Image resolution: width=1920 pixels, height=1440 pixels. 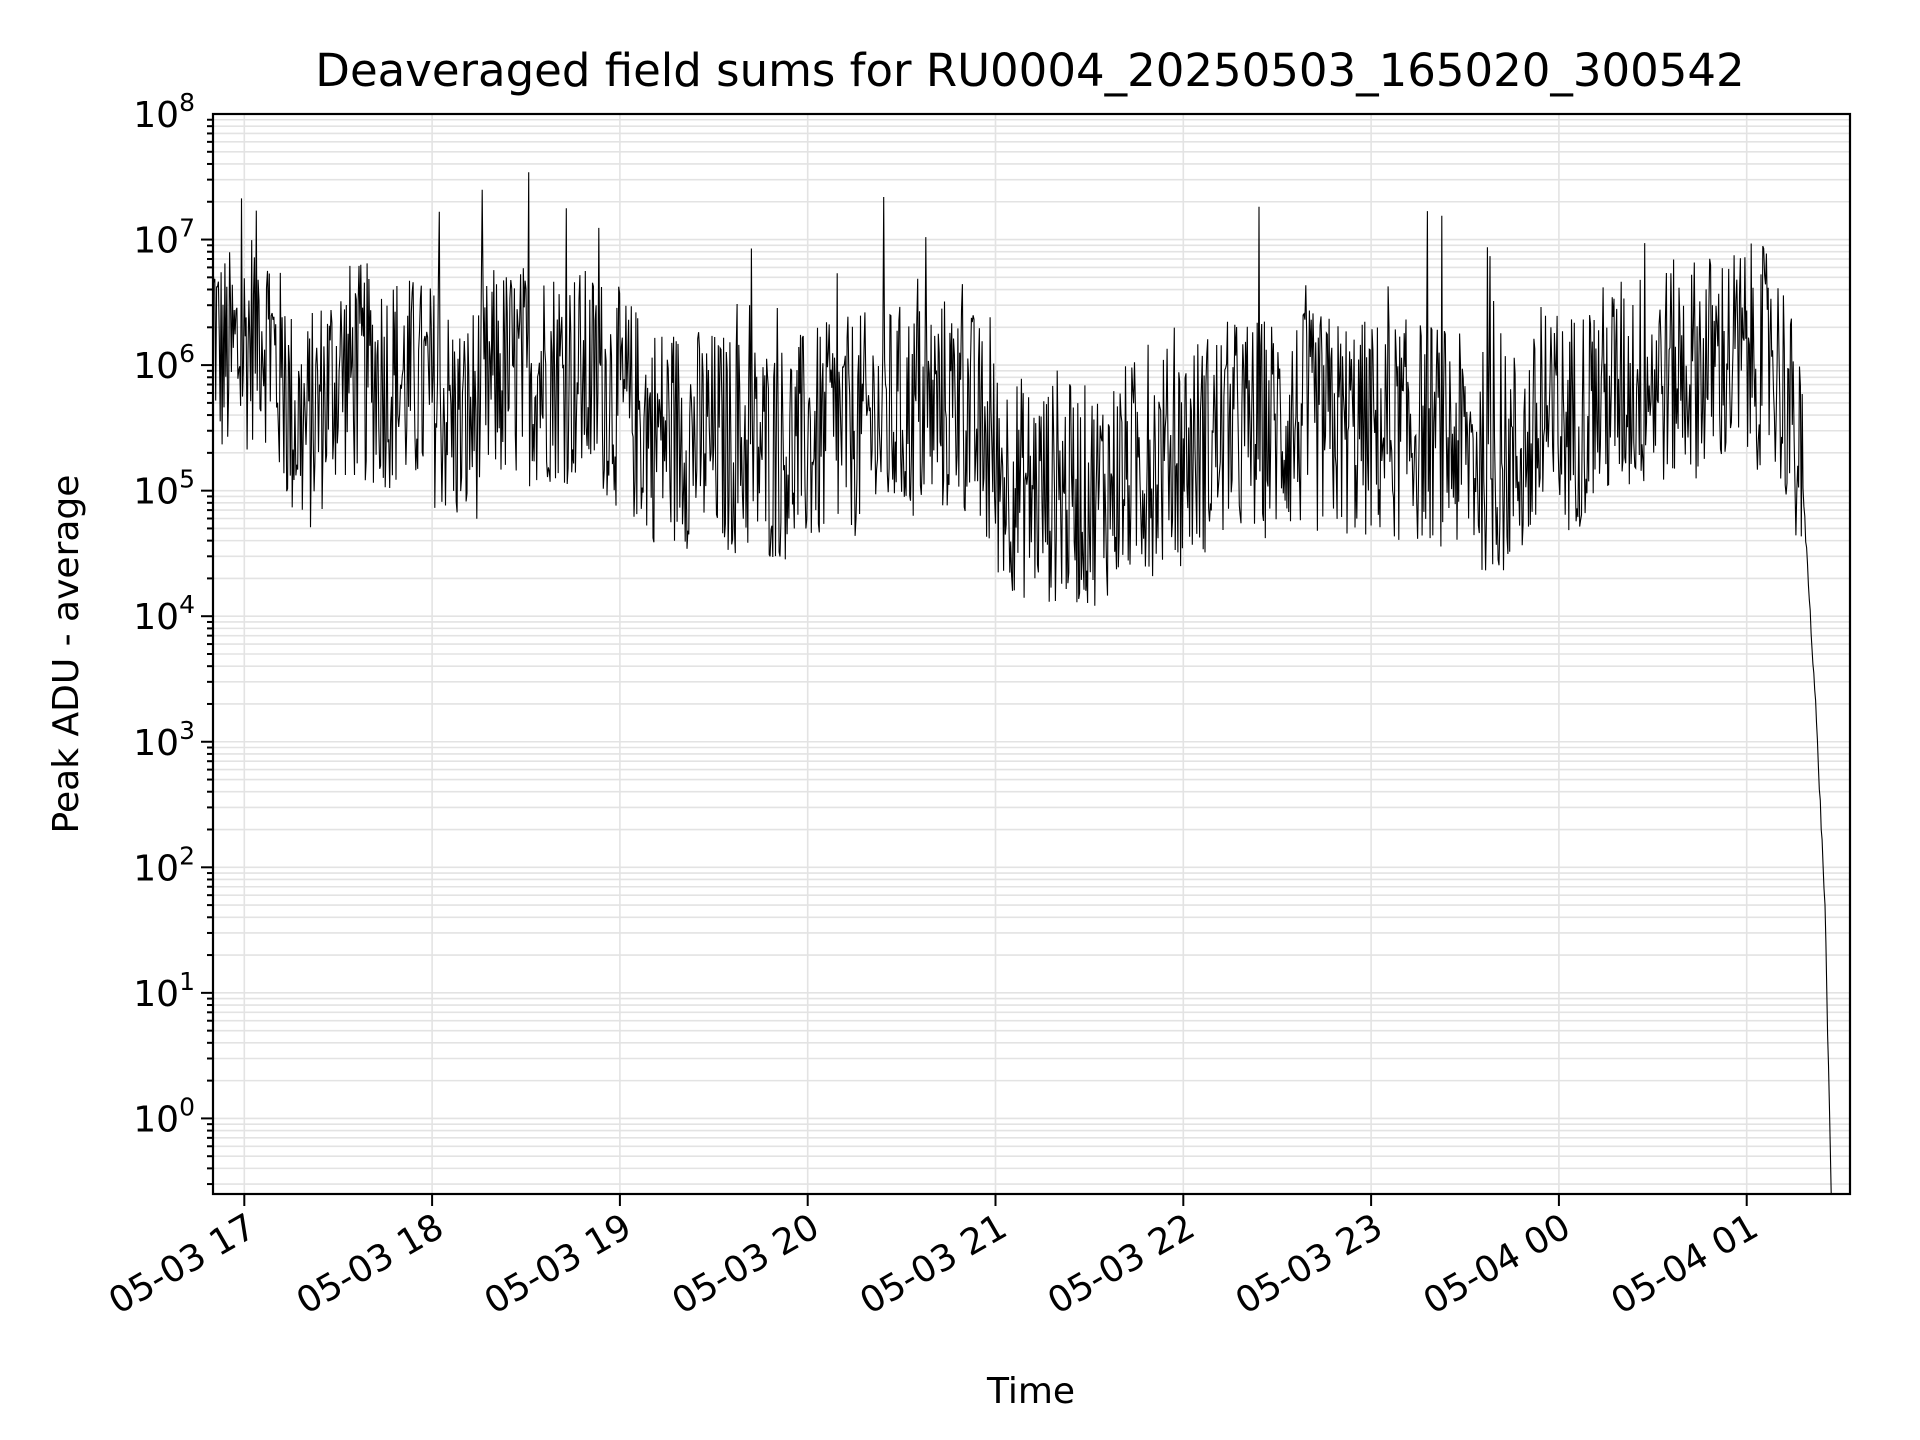 I want to click on x-tick-label: 05-03 17, so click(x=182, y=1264).